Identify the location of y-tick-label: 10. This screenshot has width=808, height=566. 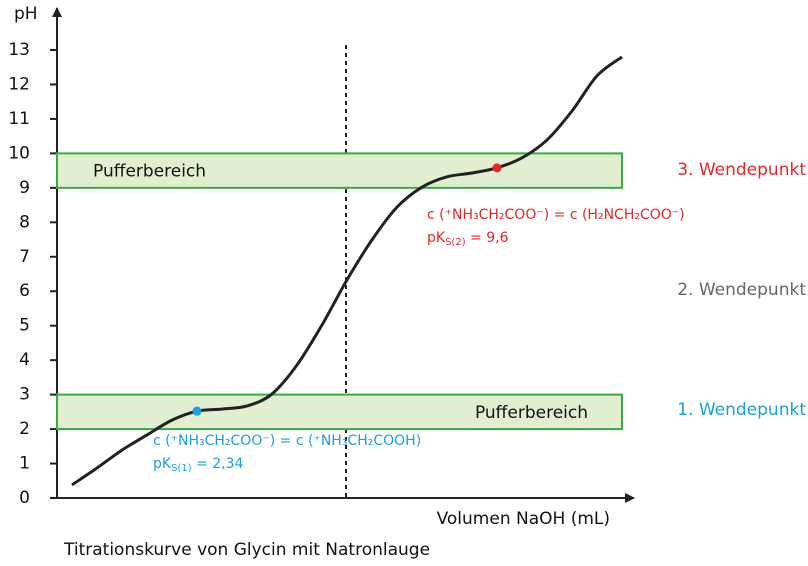
(19, 153).